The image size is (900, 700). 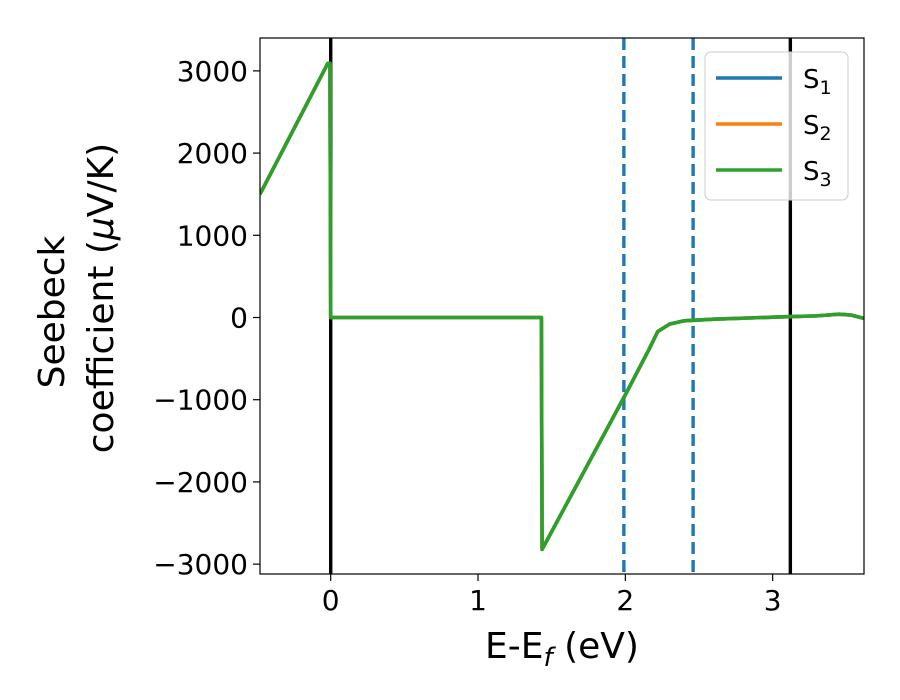 What do you see at coordinates (478, 600) in the screenshot?
I see `x-tick-label-1: 1` at bounding box center [478, 600].